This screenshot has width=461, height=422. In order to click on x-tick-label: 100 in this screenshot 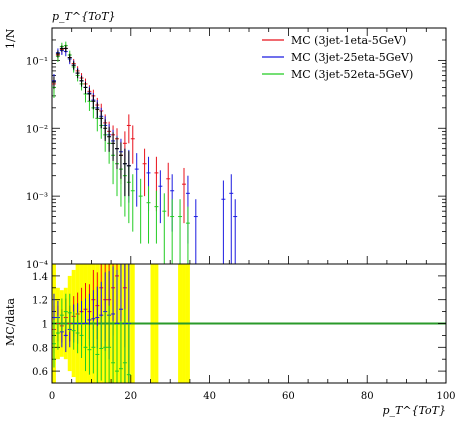, I will do `click(445, 396)`.